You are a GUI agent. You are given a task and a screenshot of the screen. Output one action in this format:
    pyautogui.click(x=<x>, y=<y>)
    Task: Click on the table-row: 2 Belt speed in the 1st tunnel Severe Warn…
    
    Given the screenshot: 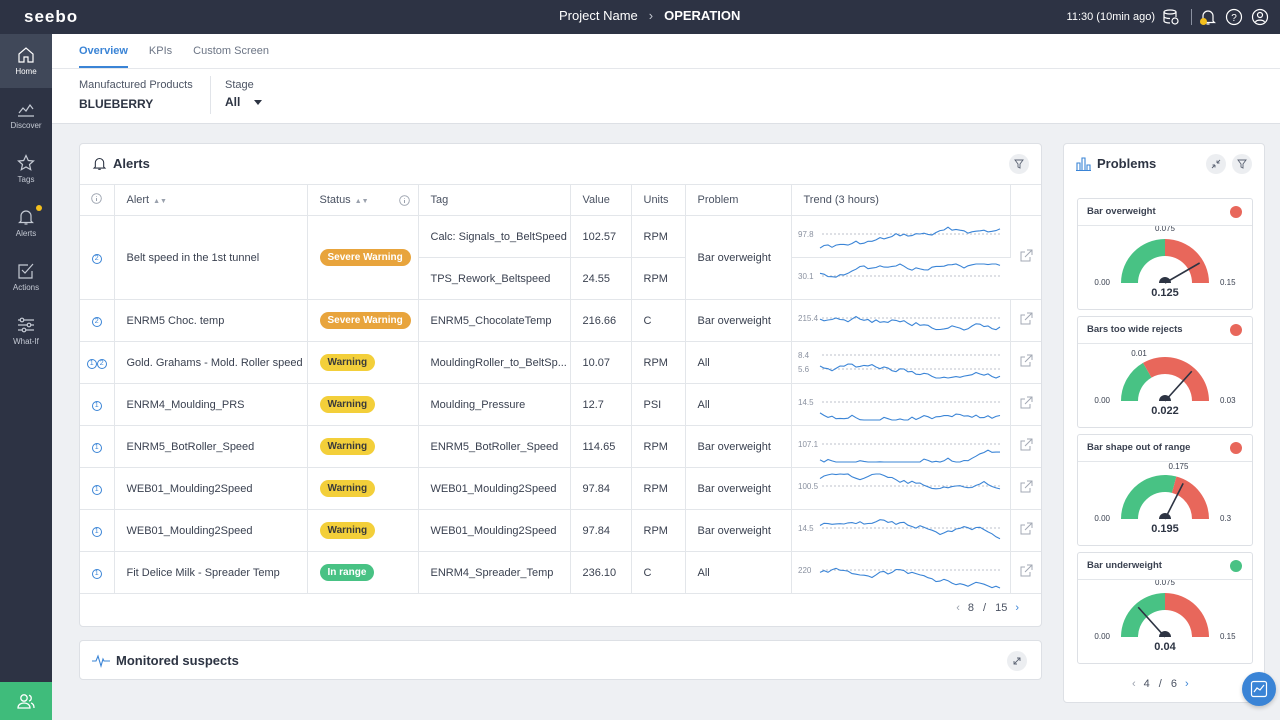 What is the action you would take?
    pyautogui.click(x=560, y=257)
    